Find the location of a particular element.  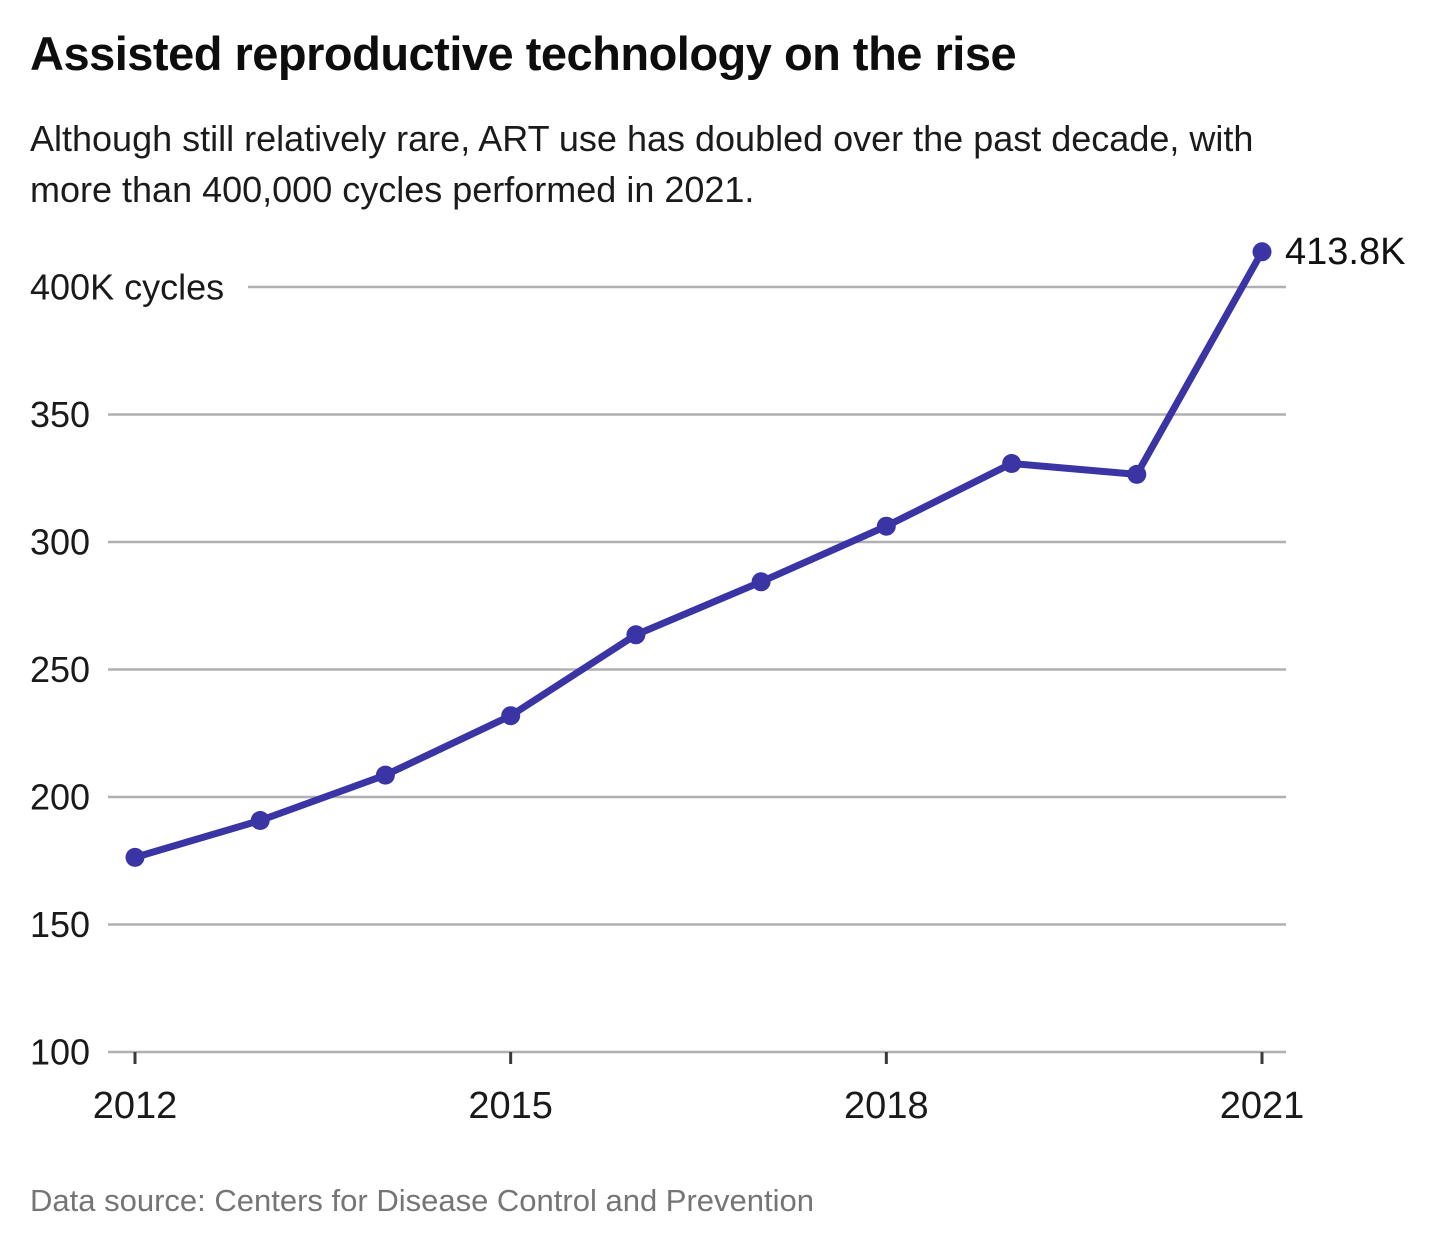

y-axis-label: 250 is located at coordinates (60, 669).